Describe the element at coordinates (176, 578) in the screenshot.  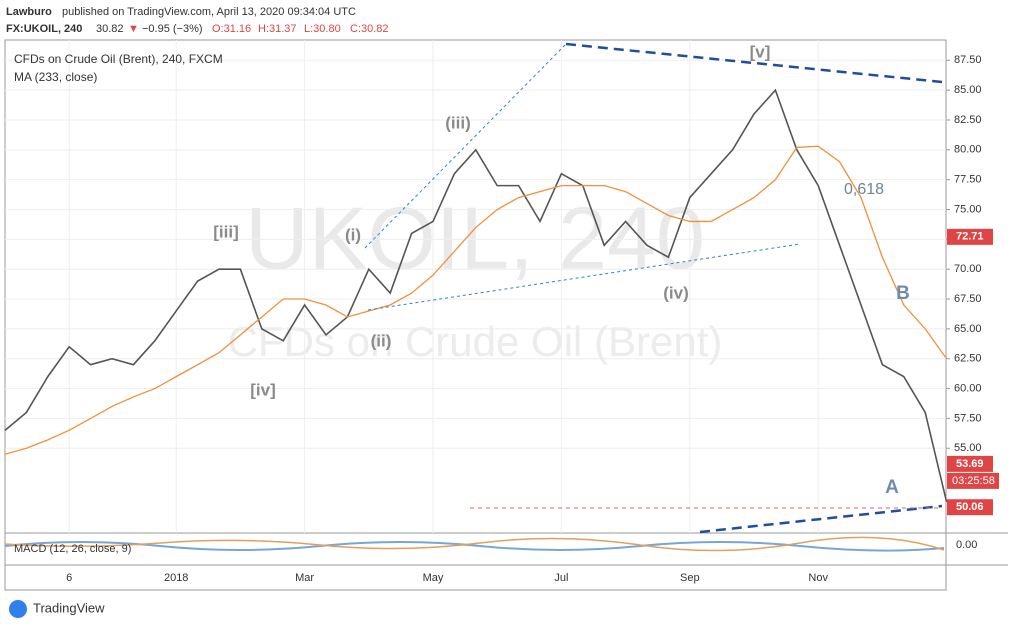
I see `x-tick-label: 2018` at that location.